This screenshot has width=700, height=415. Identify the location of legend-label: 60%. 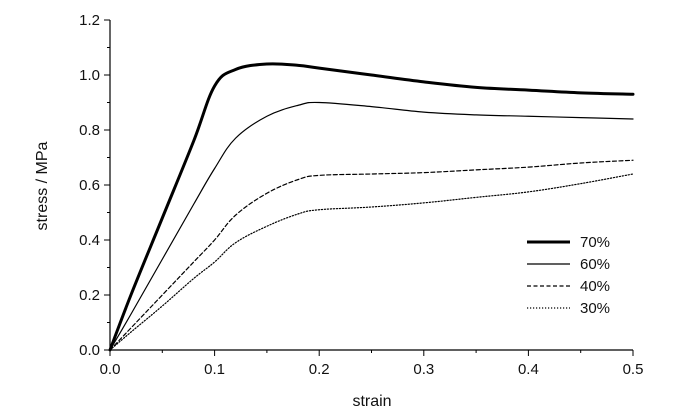
(595, 264).